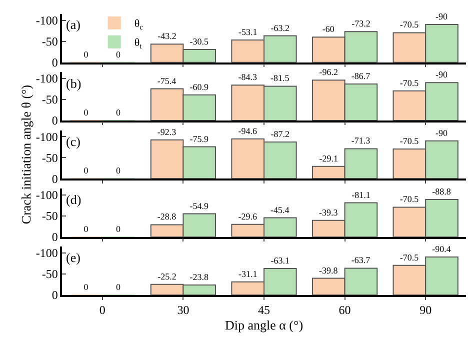 Image resolution: width=474 pixels, height=339 pixels. I want to click on data-label: -73.2, so click(361, 23).